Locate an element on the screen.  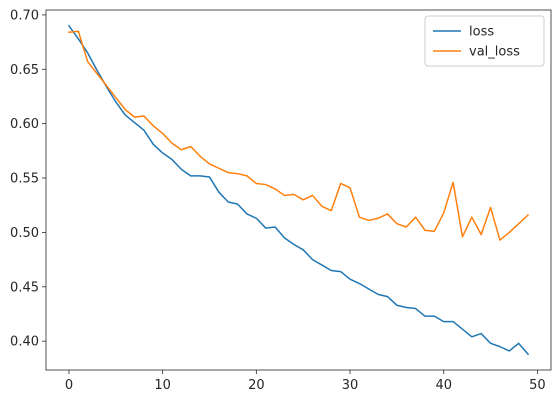
legend-box is located at coordinates (484, 41).